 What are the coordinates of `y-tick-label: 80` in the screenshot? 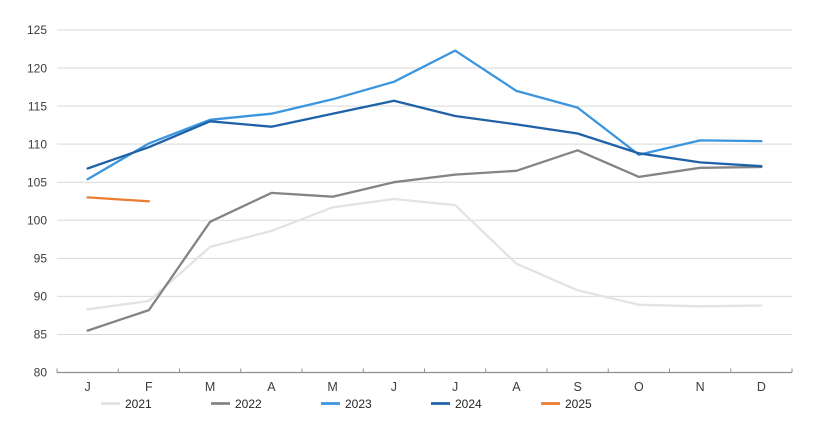 It's located at (41, 373).